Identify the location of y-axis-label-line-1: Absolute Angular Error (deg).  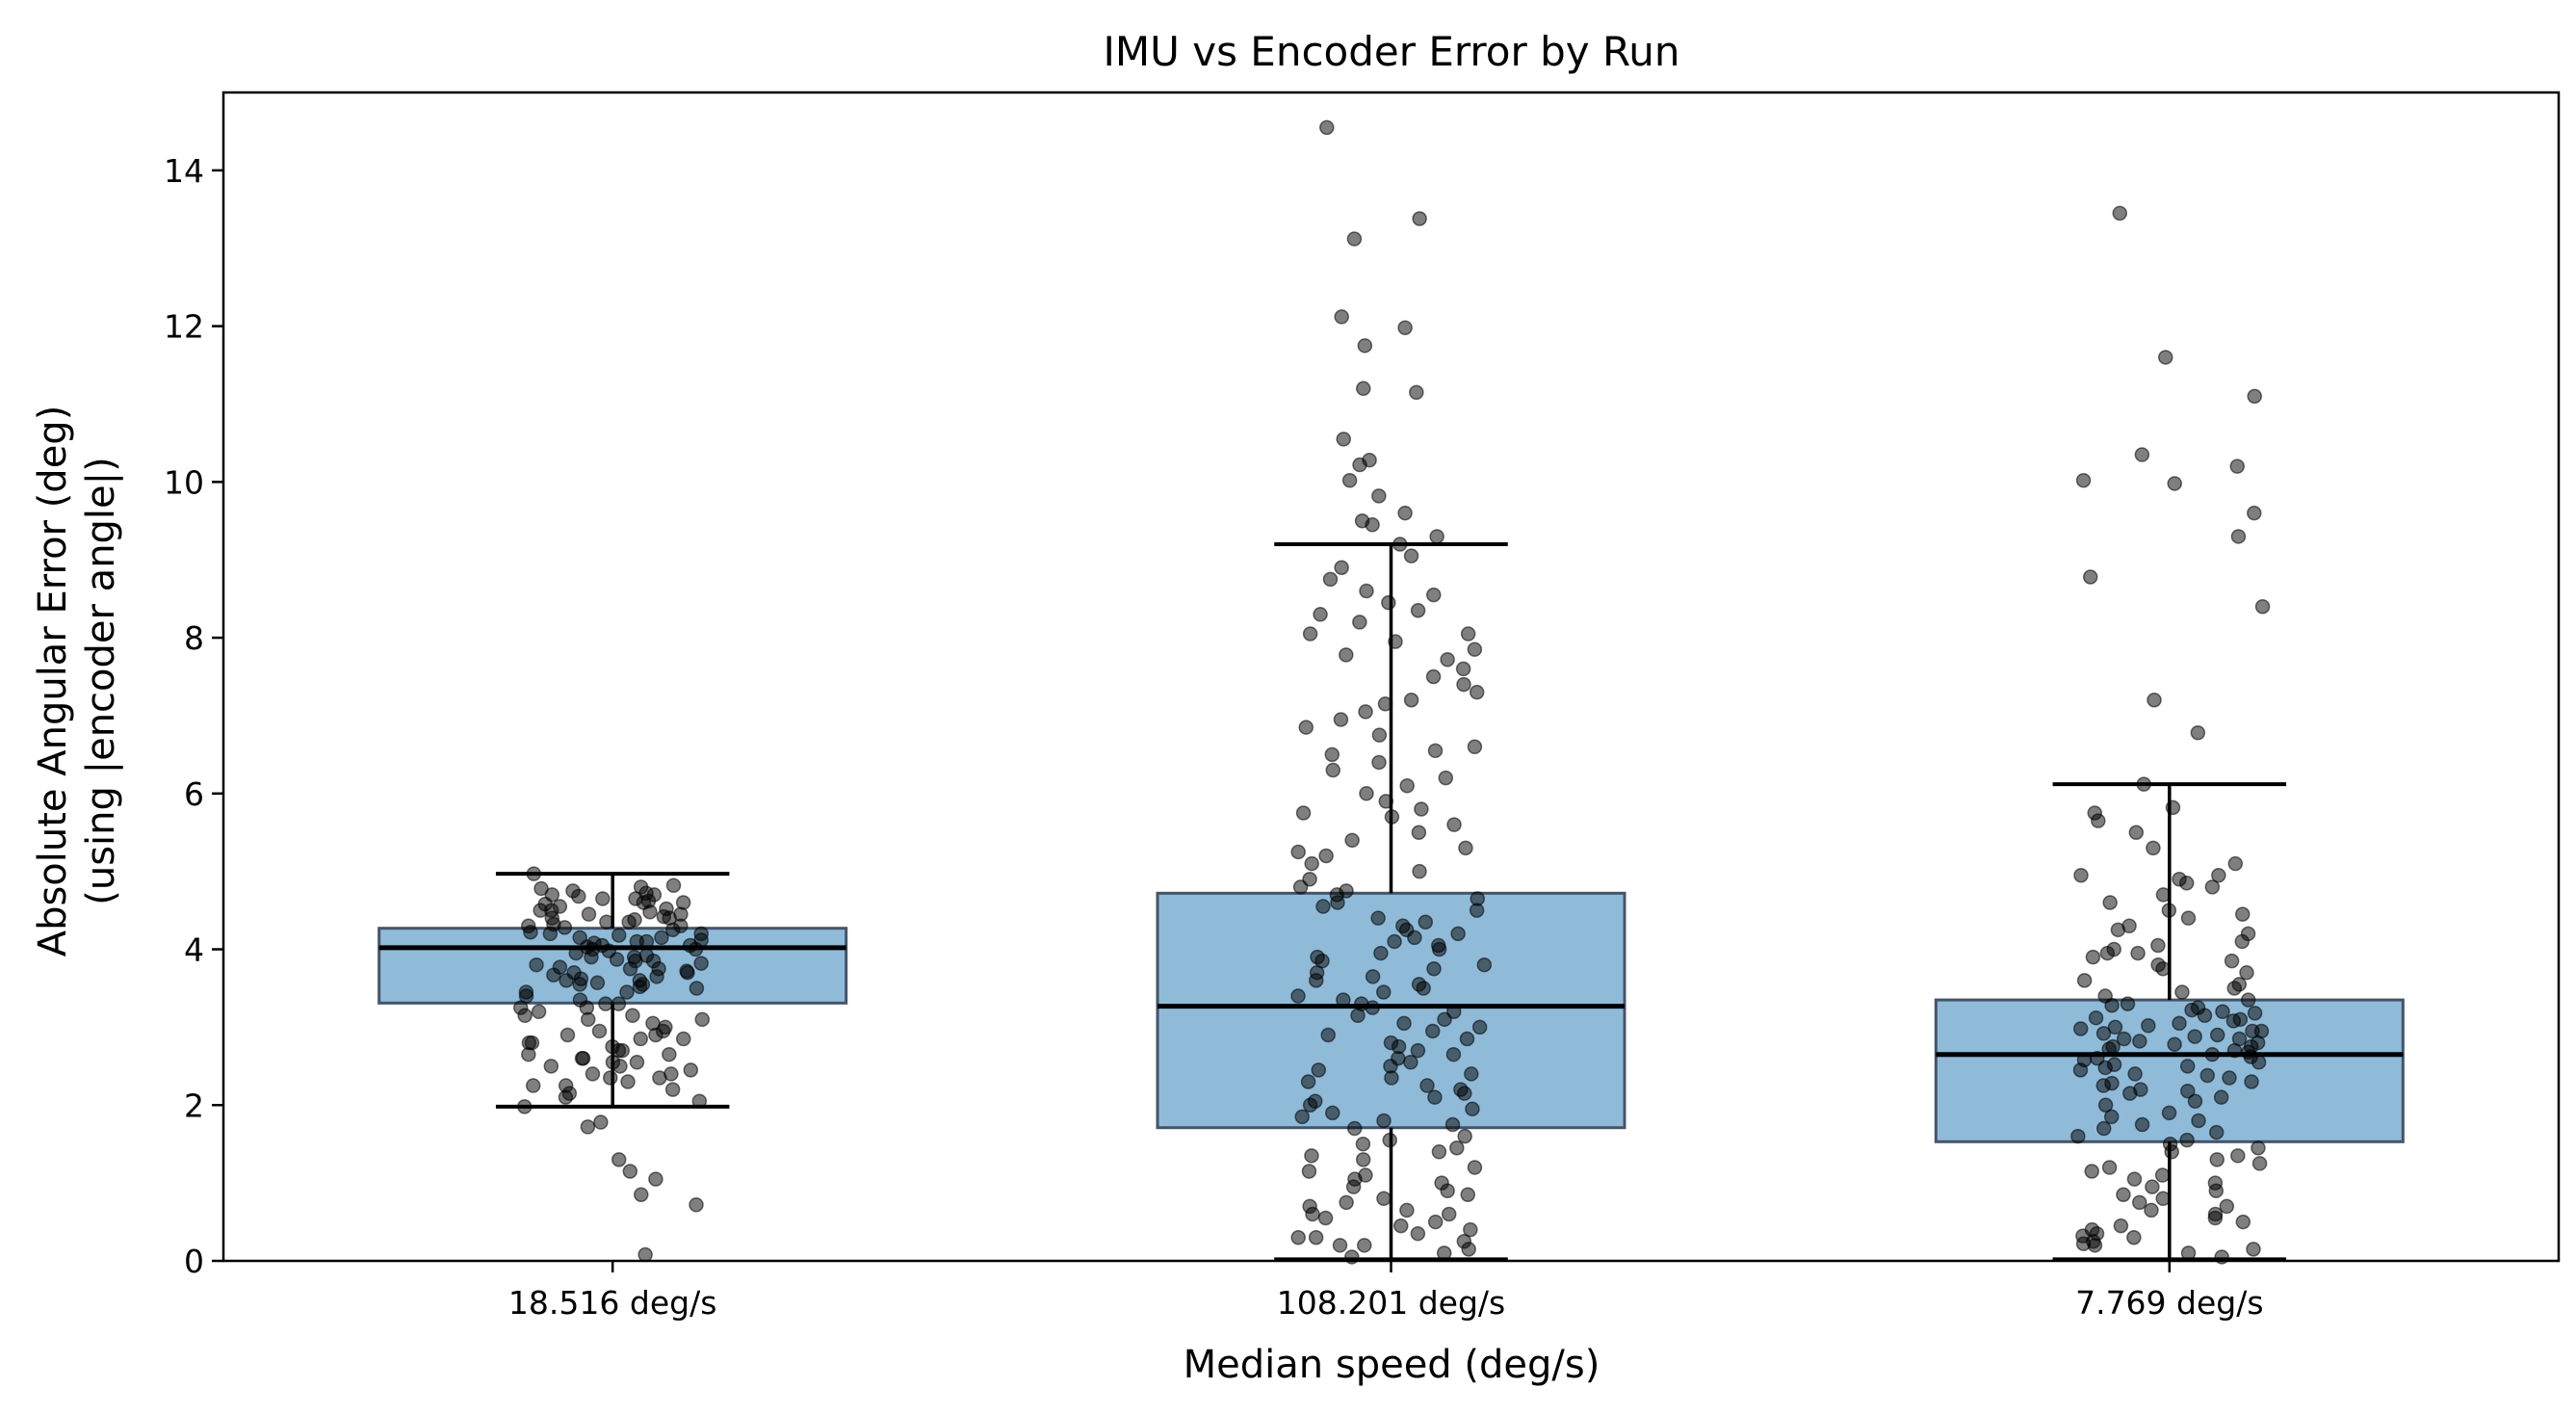
(53, 681).